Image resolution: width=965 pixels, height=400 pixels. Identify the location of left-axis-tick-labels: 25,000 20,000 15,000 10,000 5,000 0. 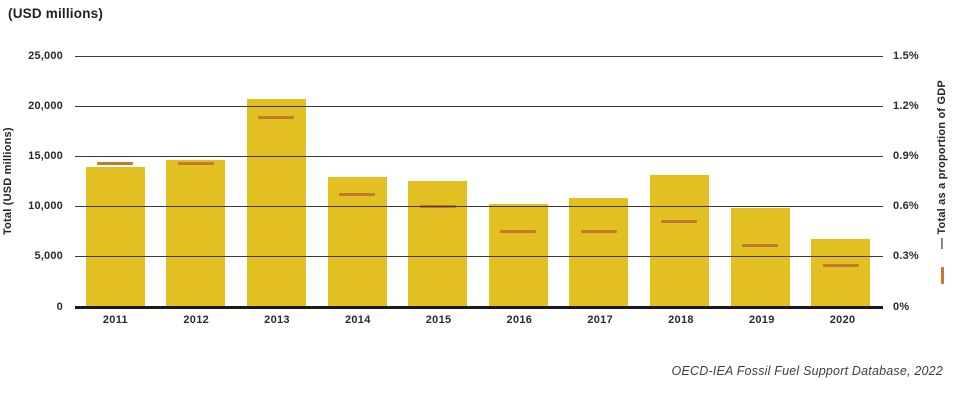
(33, 181).